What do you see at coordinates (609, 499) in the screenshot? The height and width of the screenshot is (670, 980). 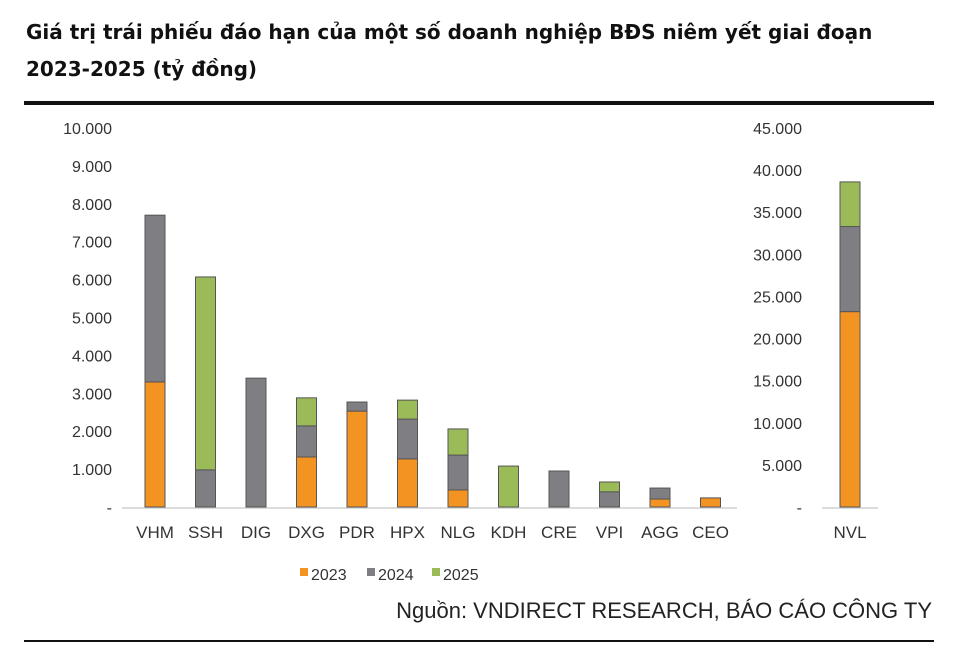 I see `bar-VPI-2024` at bounding box center [609, 499].